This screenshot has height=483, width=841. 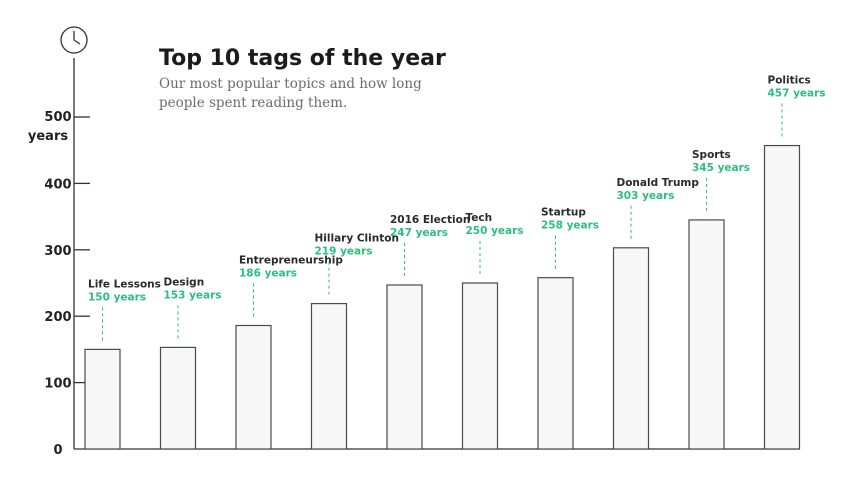 I want to click on y-tick-label: 200, so click(x=57, y=317).